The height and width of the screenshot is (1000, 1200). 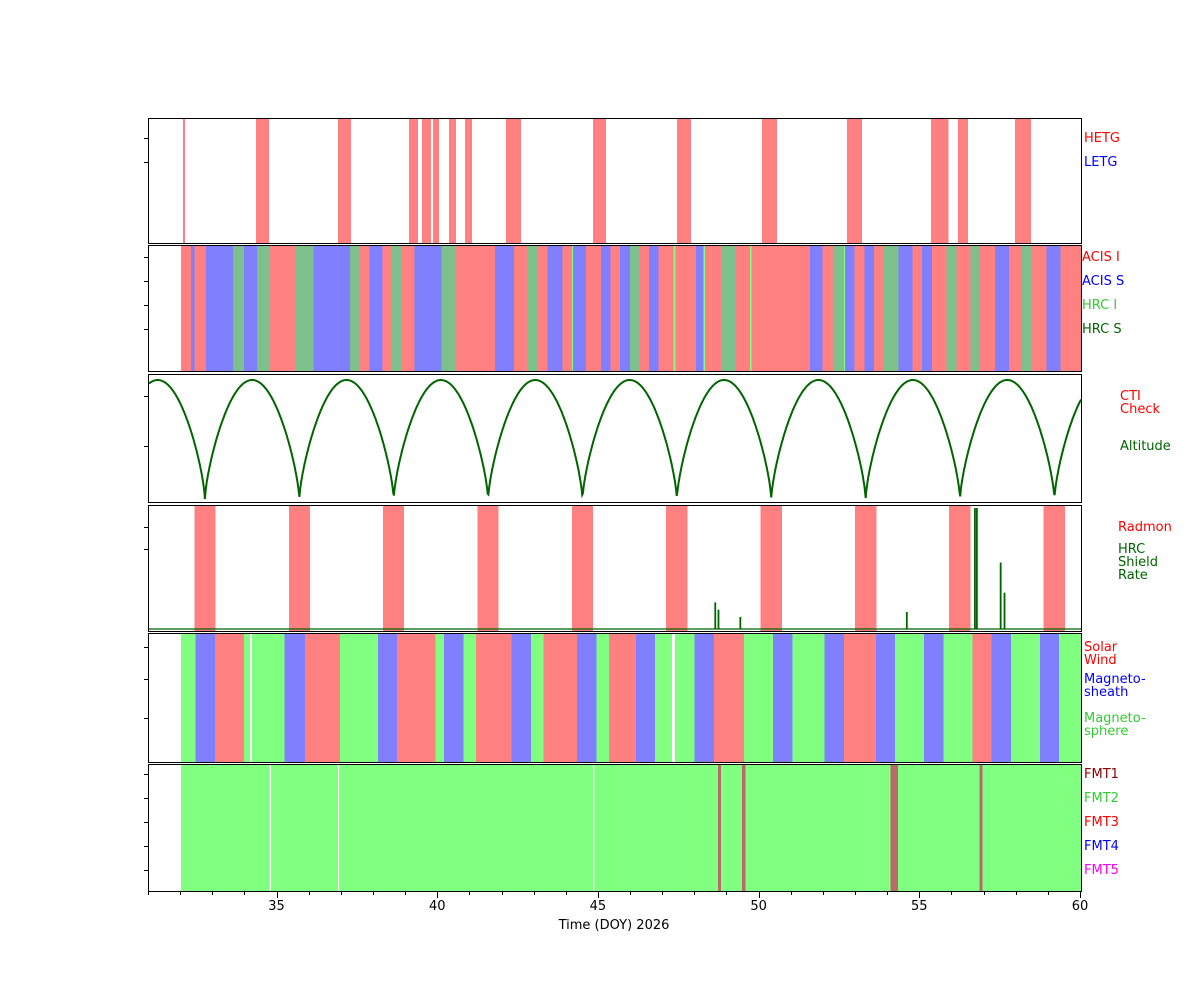 I want to click on legend-label-radmon: Radmon, so click(x=1145, y=527).